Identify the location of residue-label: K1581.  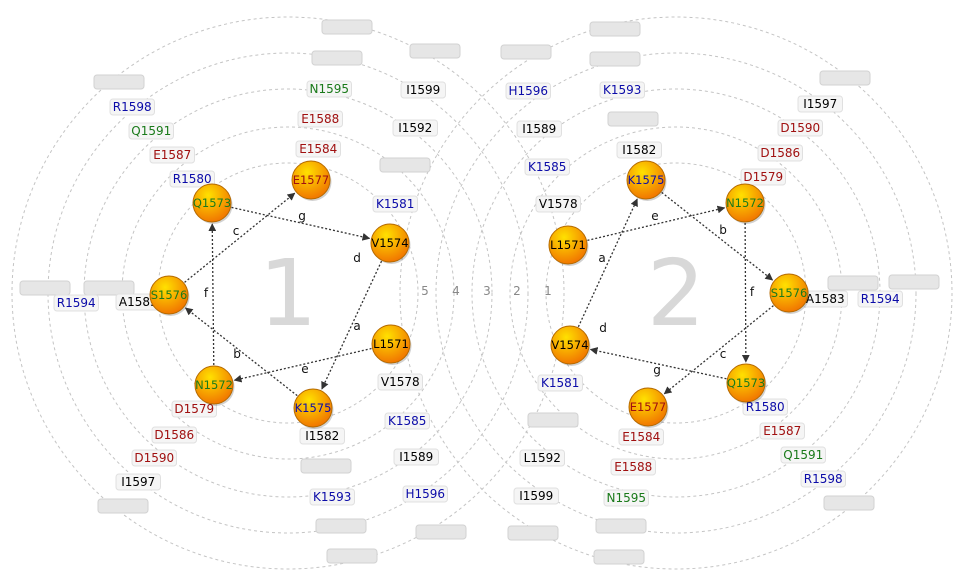
(560, 383).